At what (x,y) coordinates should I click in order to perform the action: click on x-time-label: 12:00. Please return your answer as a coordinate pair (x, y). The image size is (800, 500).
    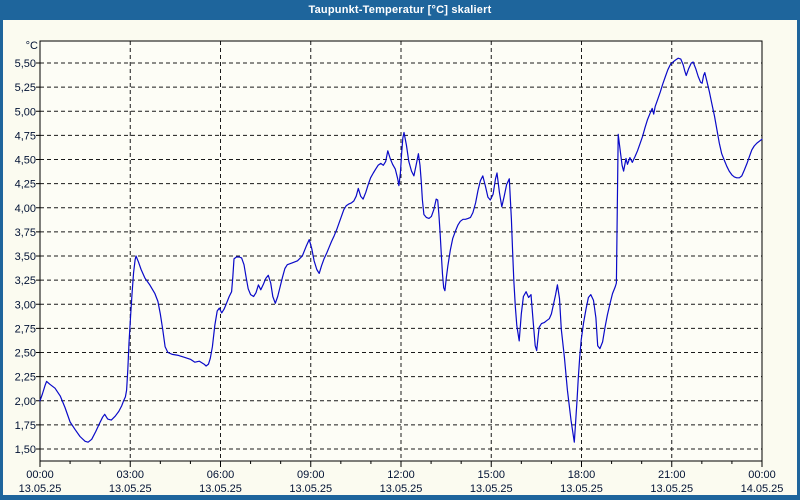
    Looking at the image, I should click on (401, 475).